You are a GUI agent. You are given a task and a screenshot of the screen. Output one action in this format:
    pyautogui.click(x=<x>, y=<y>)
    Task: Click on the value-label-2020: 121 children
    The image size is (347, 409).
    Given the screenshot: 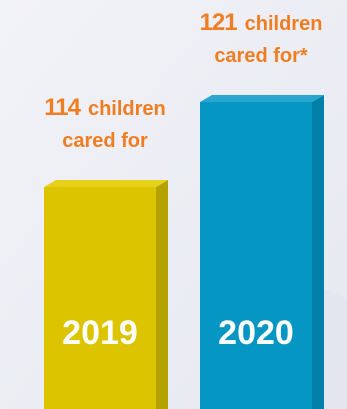 What is the action you would take?
    pyautogui.click(x=261, y=22)
    